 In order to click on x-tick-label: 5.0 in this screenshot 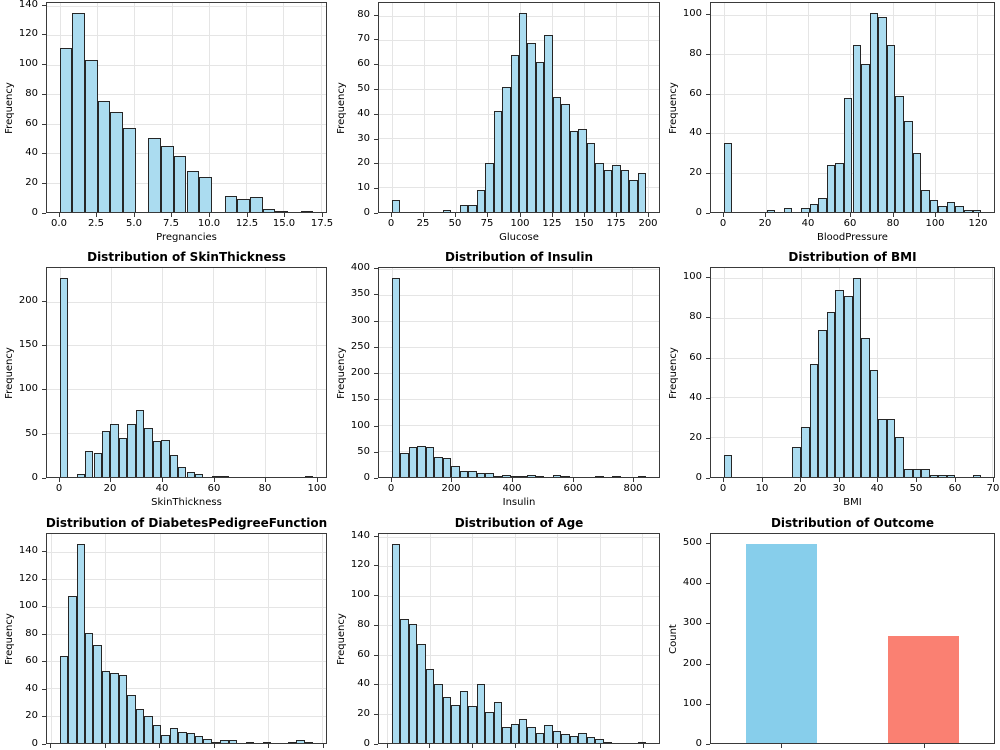, I will do `click(134, 223)`.